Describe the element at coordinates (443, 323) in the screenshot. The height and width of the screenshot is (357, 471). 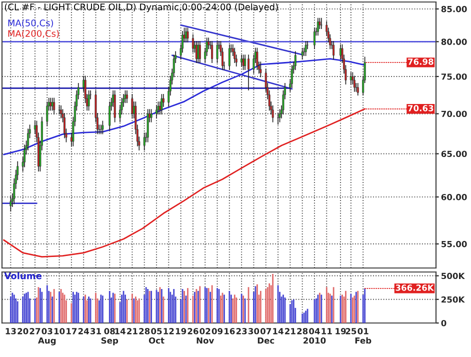
I see `y-tick-label: 0` at that location.